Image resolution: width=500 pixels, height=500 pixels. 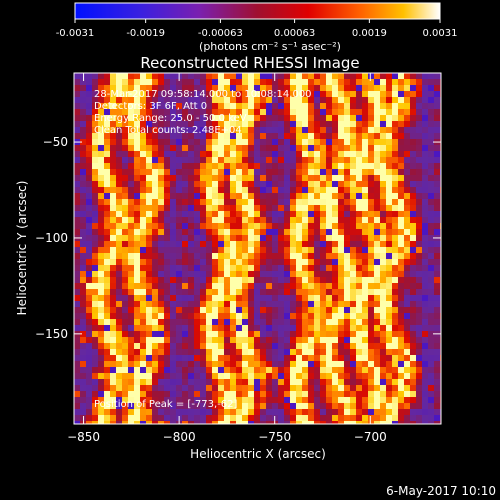 I want to click on x-tick-label: −750, so click(x=274, y=437).